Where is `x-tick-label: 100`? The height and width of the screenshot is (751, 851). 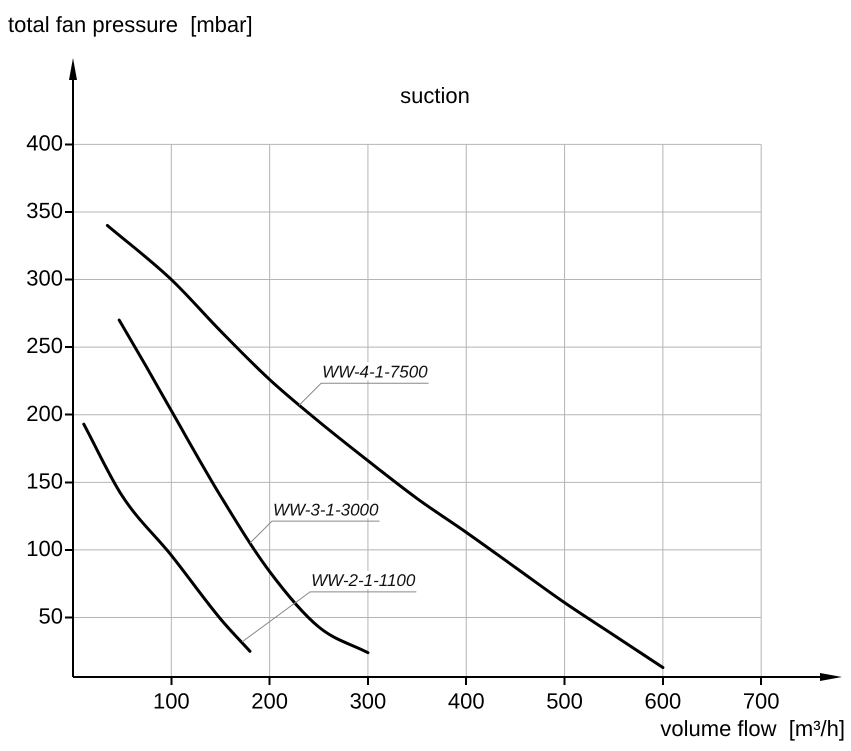 x-tick-label: 100 is located at coordinates (171, 701).